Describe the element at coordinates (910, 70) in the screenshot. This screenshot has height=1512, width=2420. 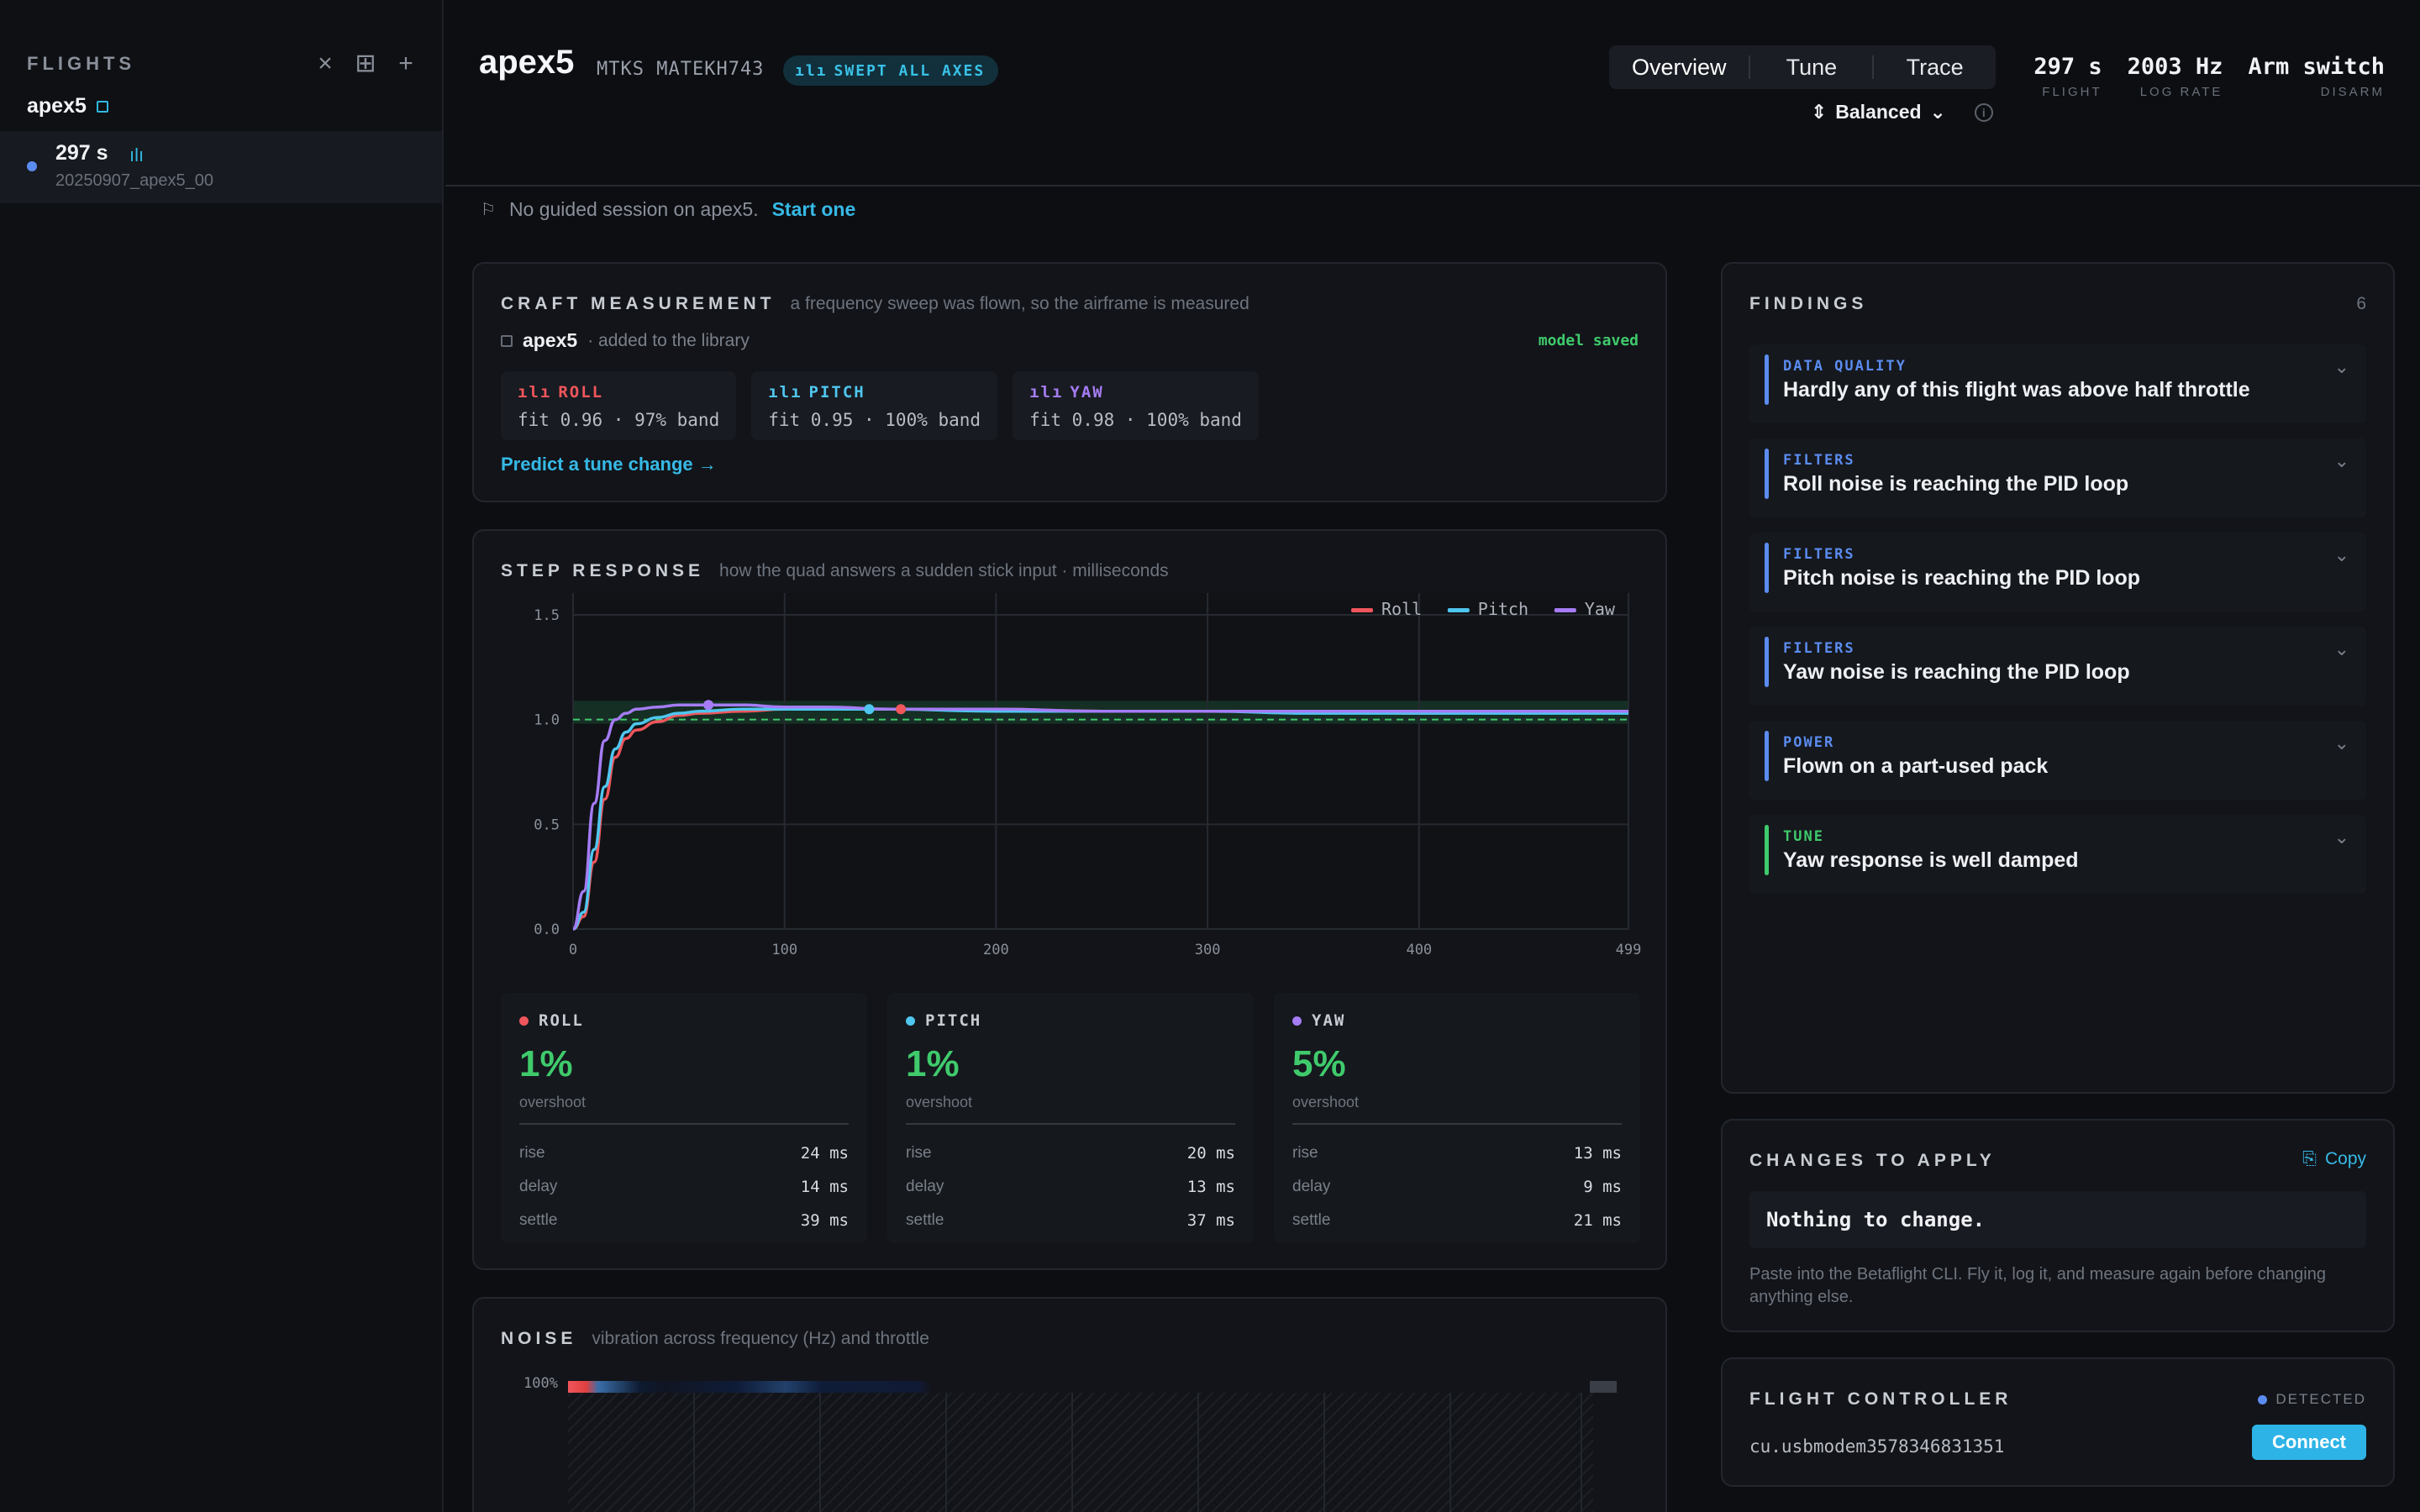
I see `sweep-badge-label: SWEPT ALL AXES` at that location.